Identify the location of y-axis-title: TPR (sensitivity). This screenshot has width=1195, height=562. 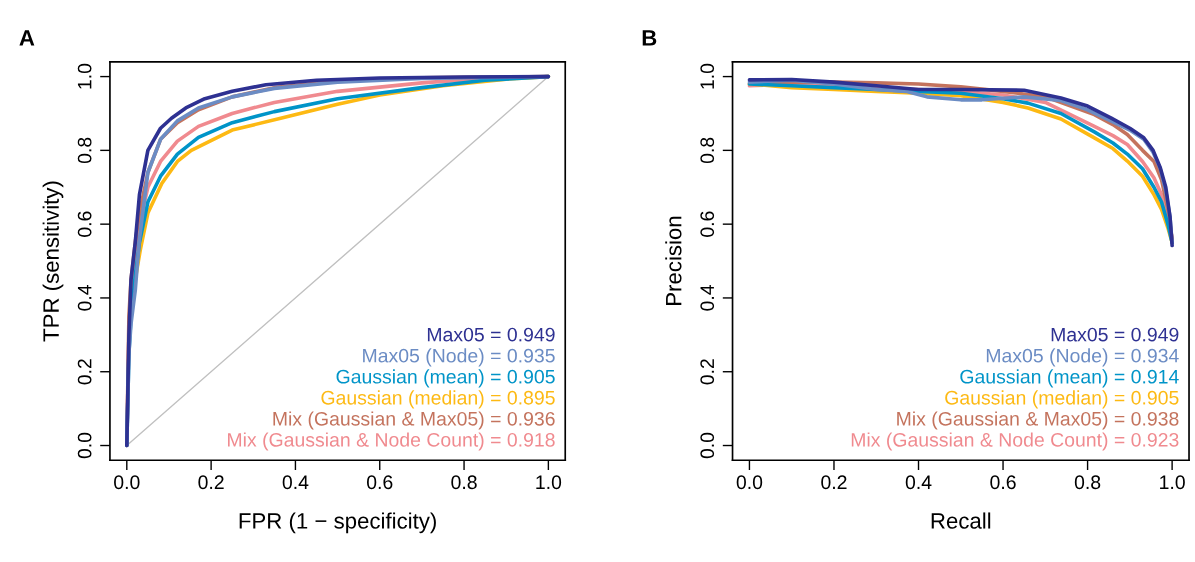
(53, 261).